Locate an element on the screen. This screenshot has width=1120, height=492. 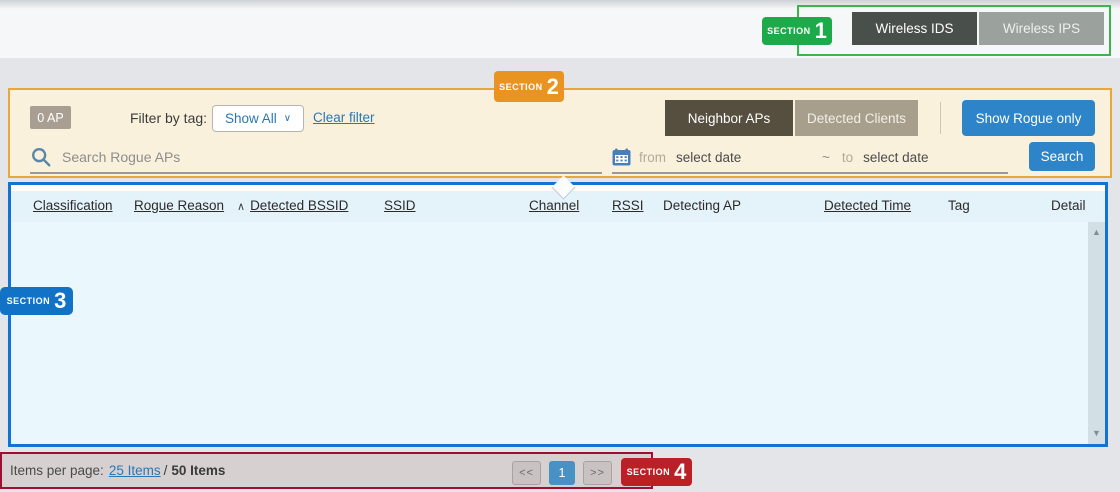
items-per-page-link: 25 Items is located at coordinates (134, 470).